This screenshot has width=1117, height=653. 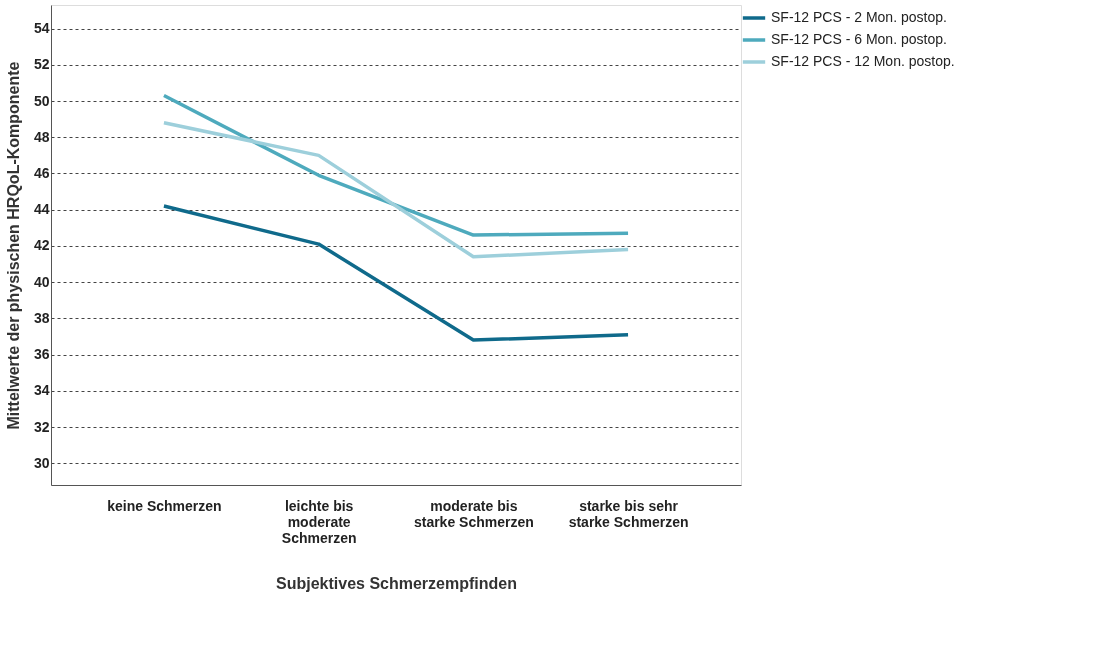 What do you see at coordinates (863, 61) in the screenshot?
I see `legend-label: SF-12 PCS - 12 Mon. postop.` at bounding box center [863, 61].